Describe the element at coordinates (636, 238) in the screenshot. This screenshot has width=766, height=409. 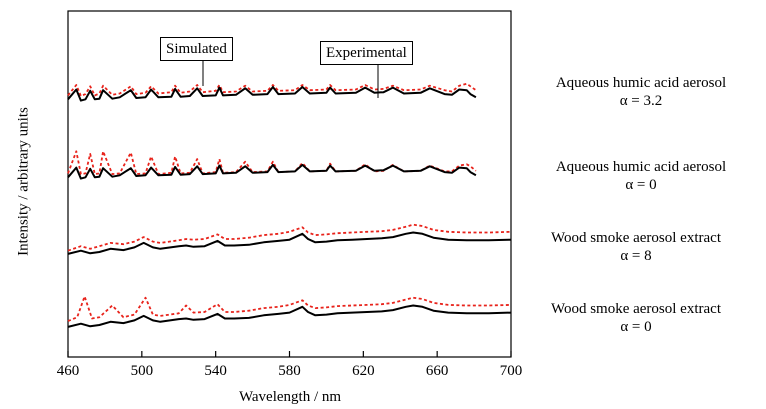
I see `panel-label-3-line1: Wood smoke aerosol extract` at that location.